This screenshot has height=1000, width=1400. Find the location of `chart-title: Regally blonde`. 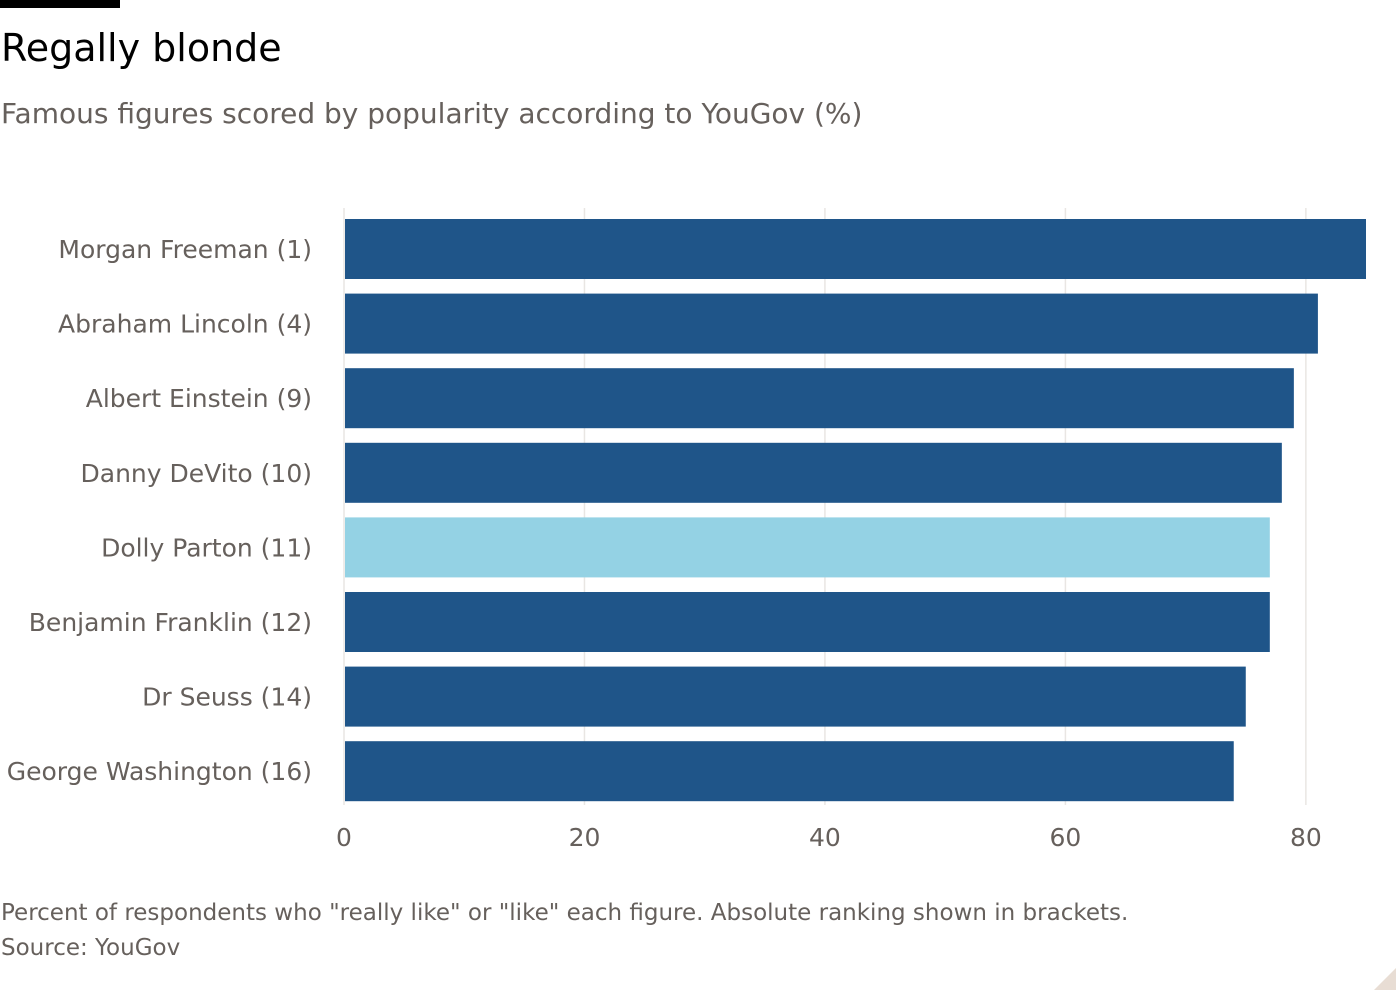

chart-title: Regally blonde is located at coordinates (141, 48).